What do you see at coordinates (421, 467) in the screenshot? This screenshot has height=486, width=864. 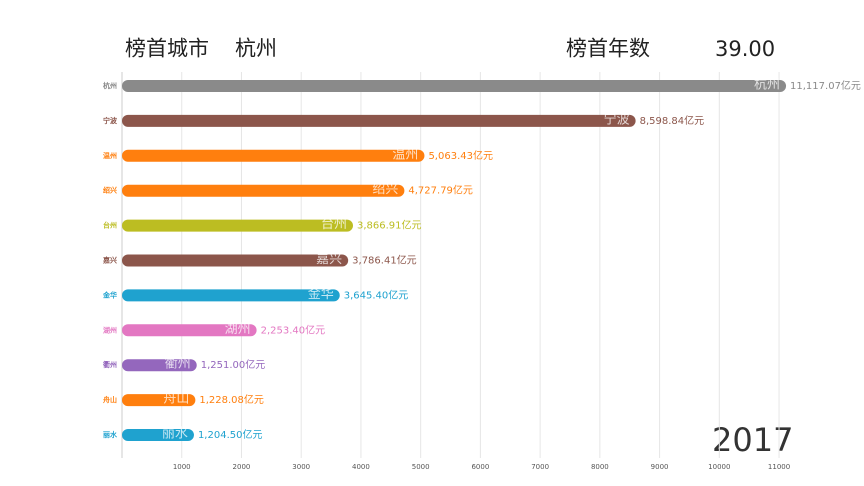 I see `x-tick-label: 5000` at bounding box center [421, 467].